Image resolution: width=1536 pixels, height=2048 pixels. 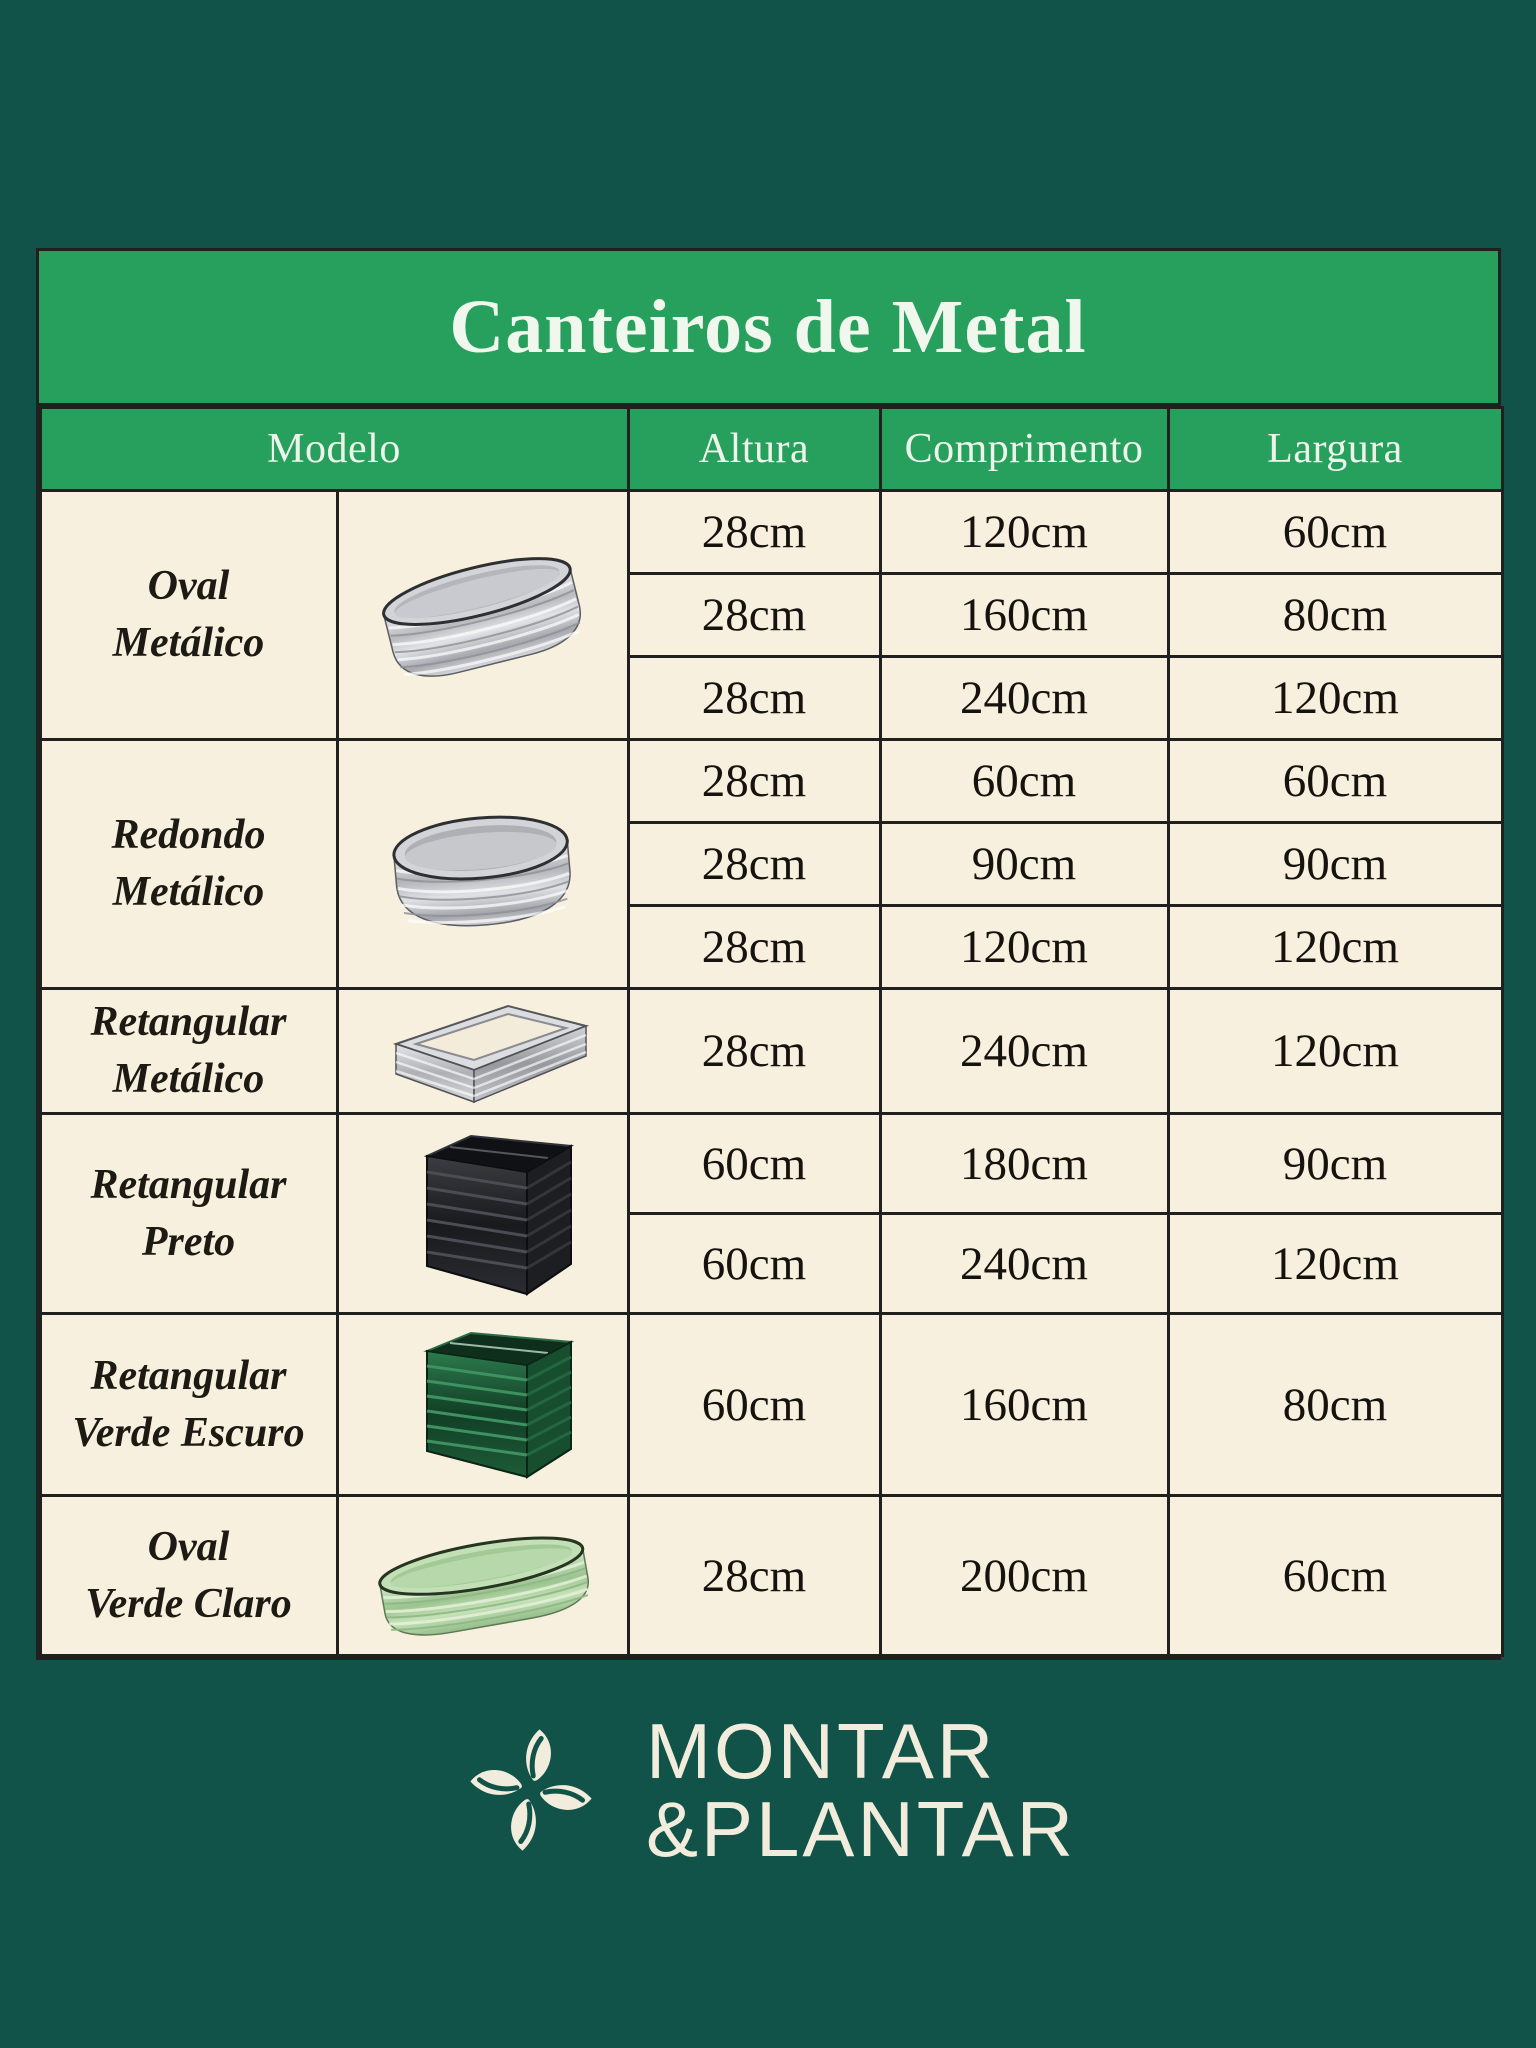 I want to click on title-band: Canteiros de Metal, so click(x=768, y=328).